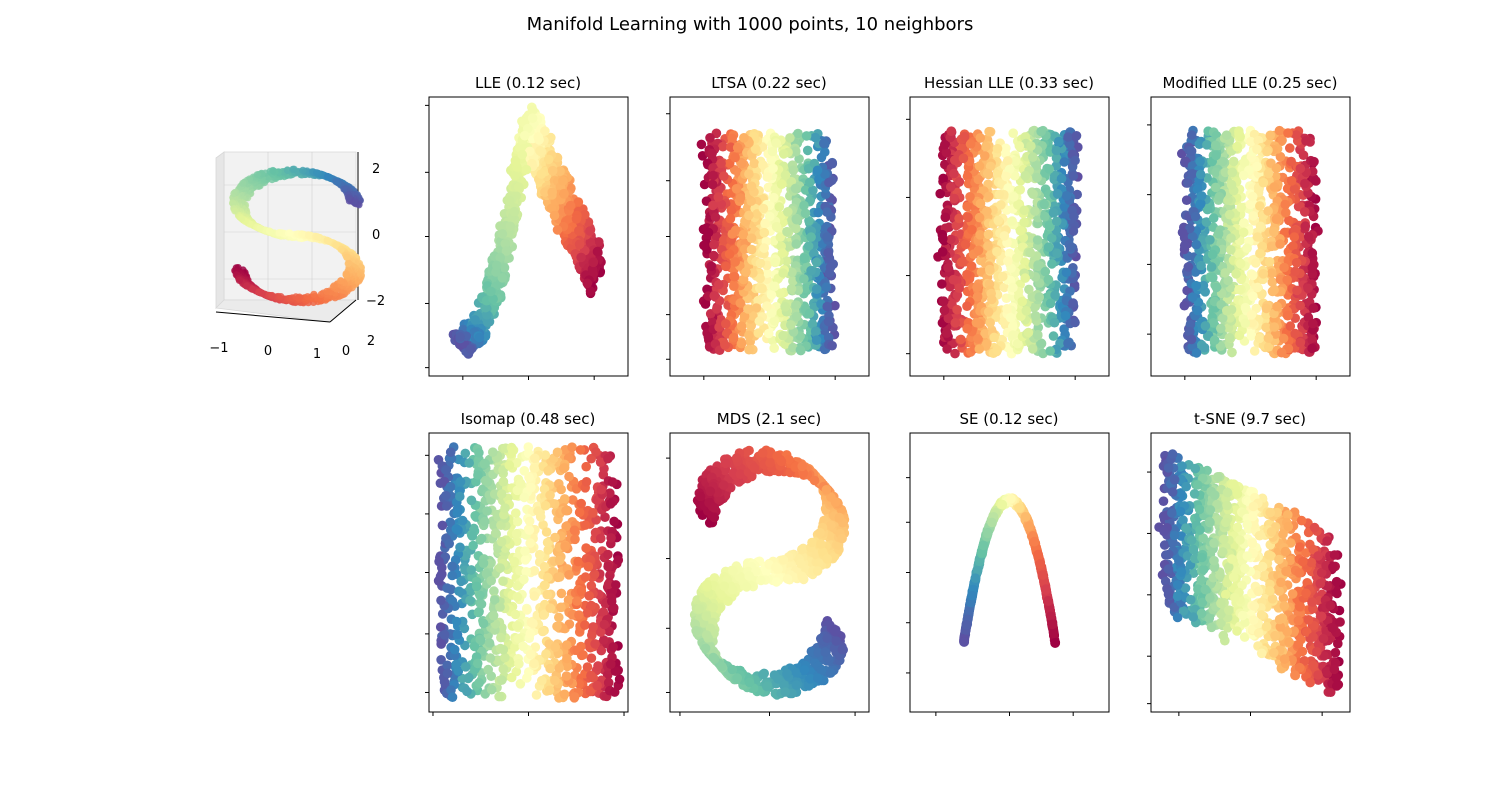 The height and width of the screenshot is (800, 1500). What do you see at coordinates (343, 311) in the screenshot?
I see `y-axis-3d` at bounding box center [343, 311].